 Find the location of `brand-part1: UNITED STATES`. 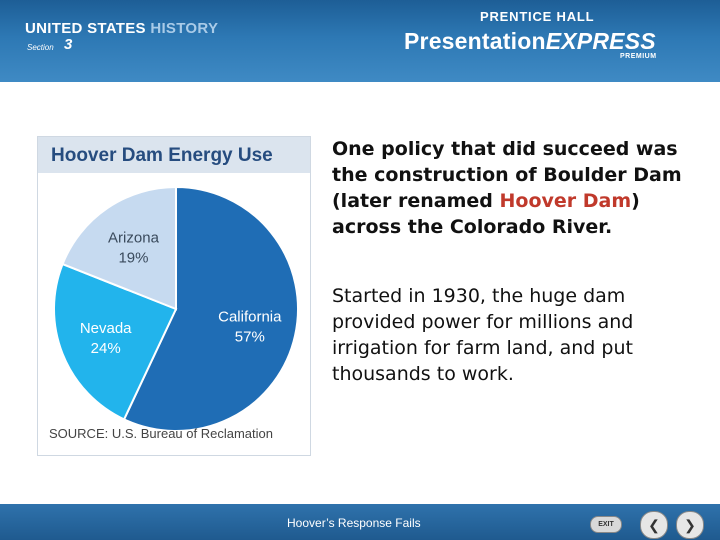

brand-part1: UNITED STATES is located at coordinates (85, 28).